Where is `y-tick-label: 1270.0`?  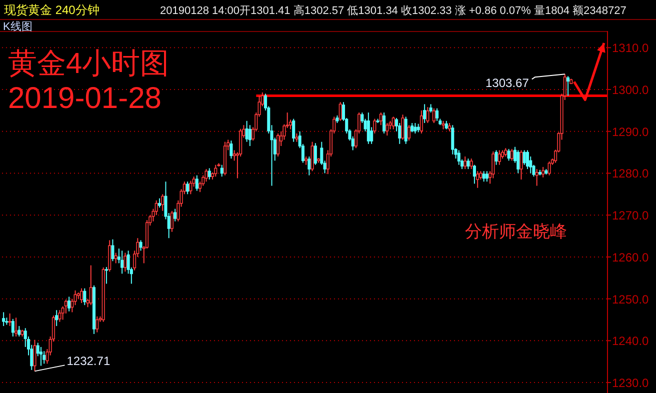 y-tick-label: 1270.0 is located at coordinates (631, 215).